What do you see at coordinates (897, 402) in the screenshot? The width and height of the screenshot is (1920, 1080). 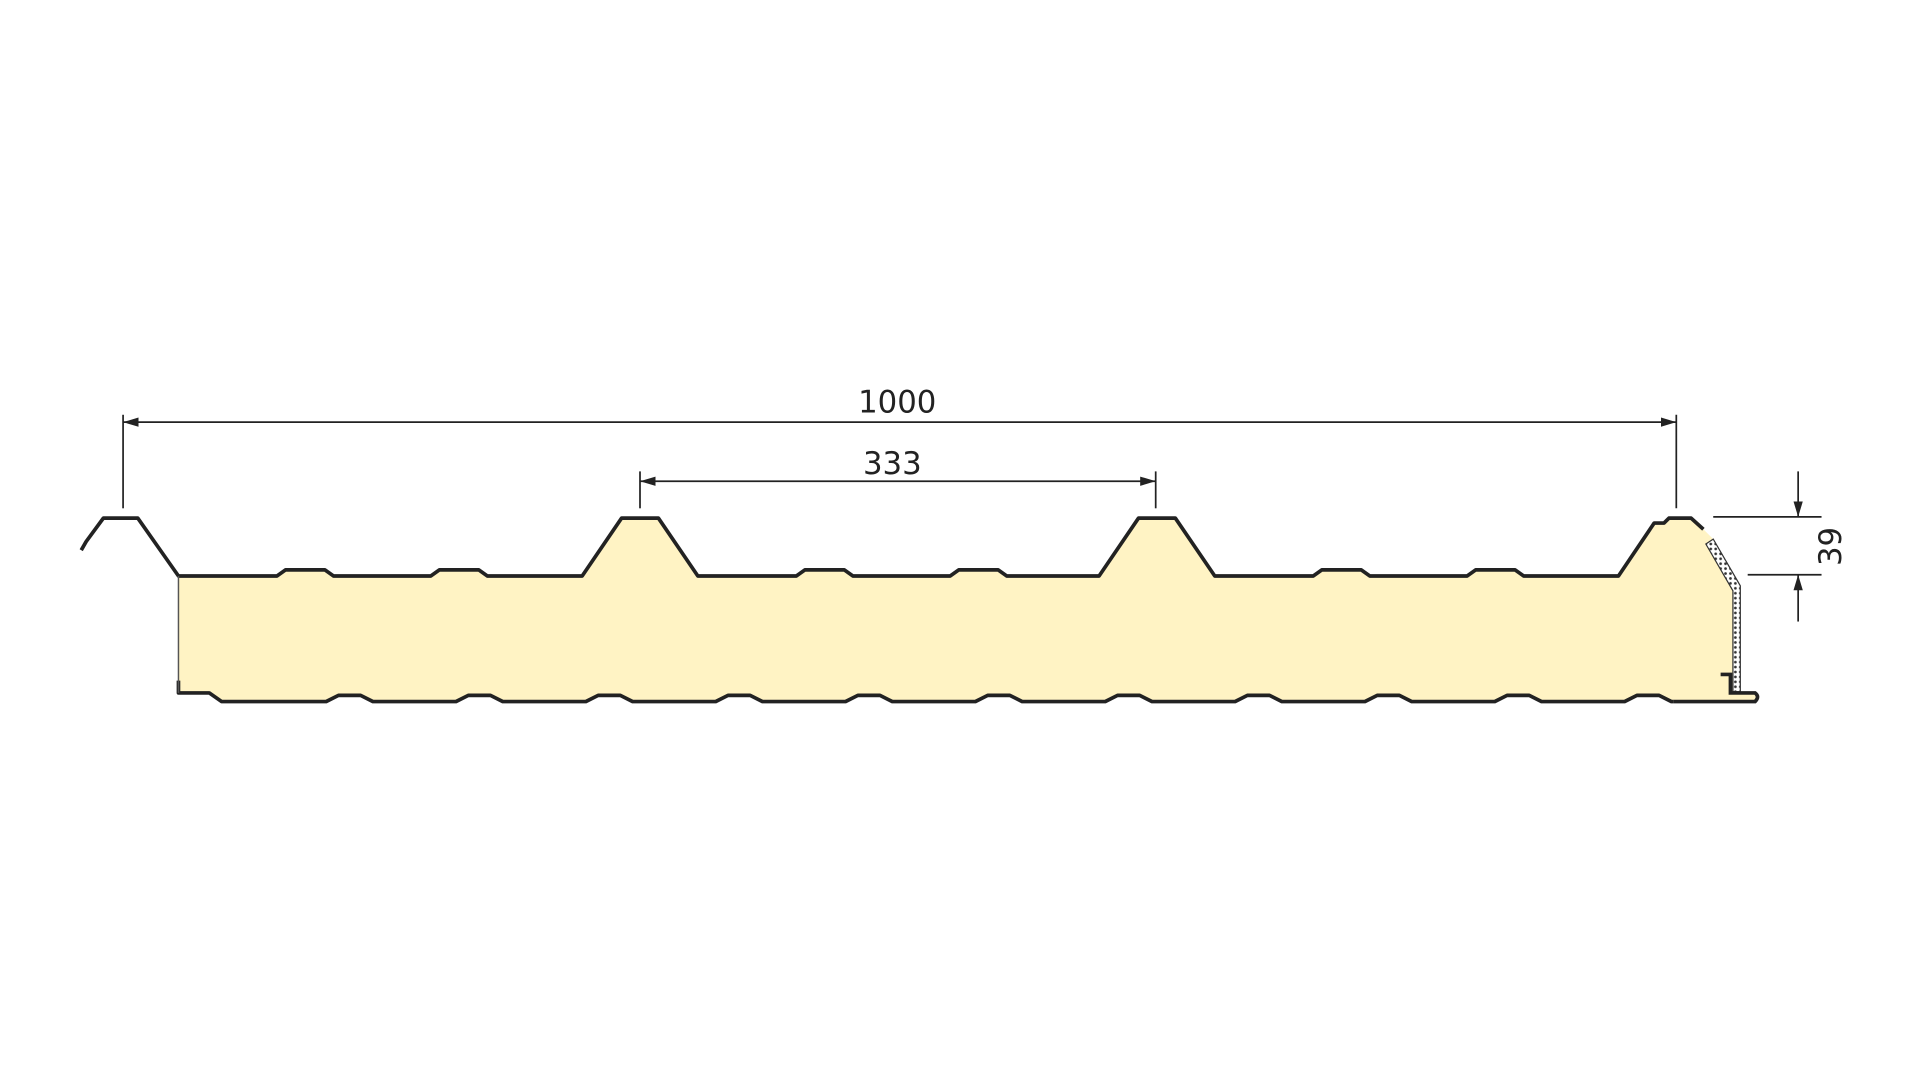 I see `dimension-label-1000: 1000` at bounding box center [897, 402].